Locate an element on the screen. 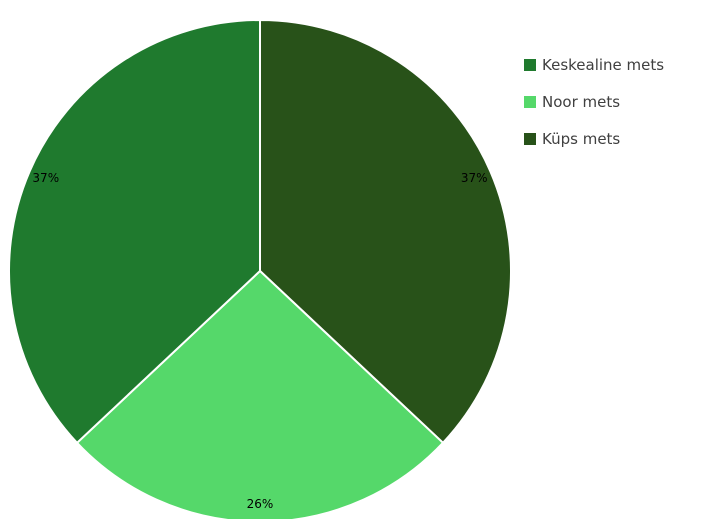  legend-label-noor-mets: Noor mets is located at coordinates (581, 102).